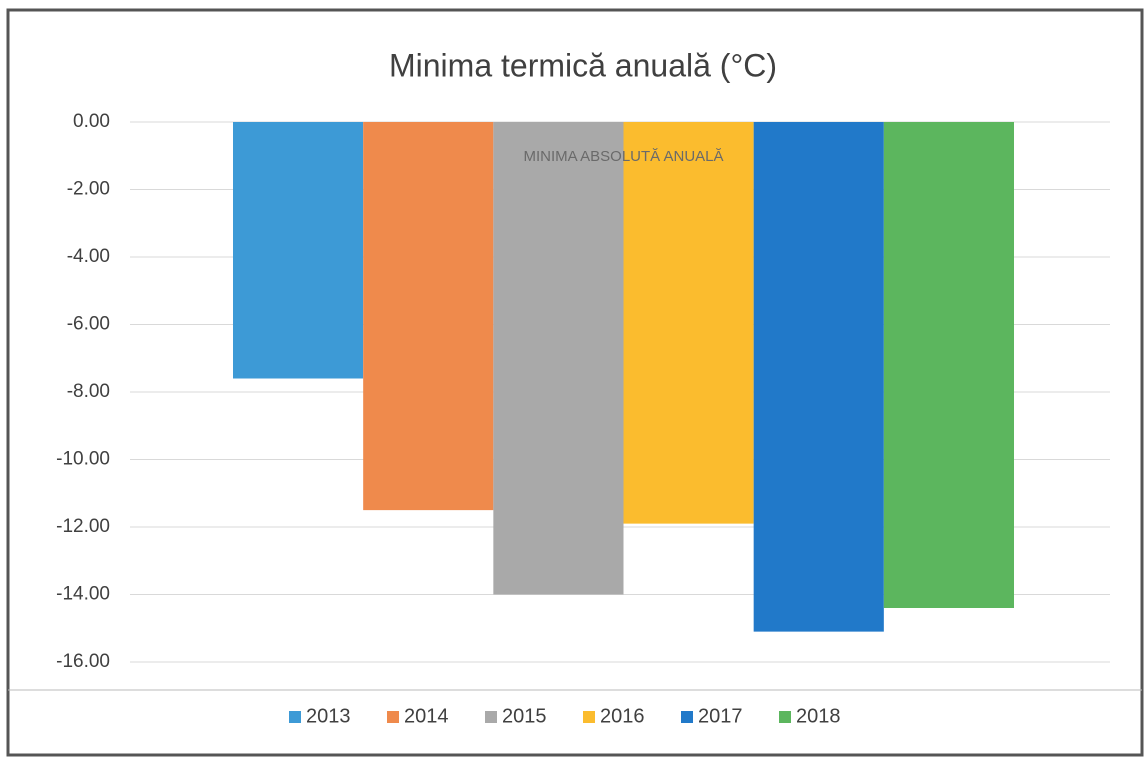  Describe the element at coordinates (328, 716) in the screenshot. I see `legend-label: 2013` at that location.